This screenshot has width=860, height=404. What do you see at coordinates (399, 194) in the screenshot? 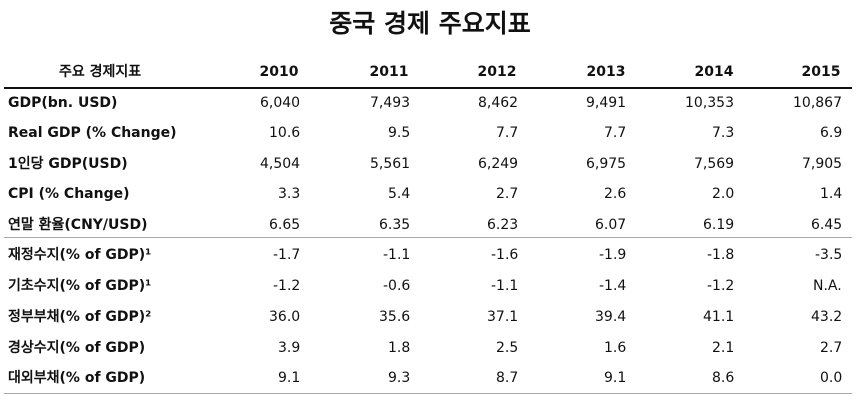
I see `value-cell: 5.4` at bounding box center [399, 194].